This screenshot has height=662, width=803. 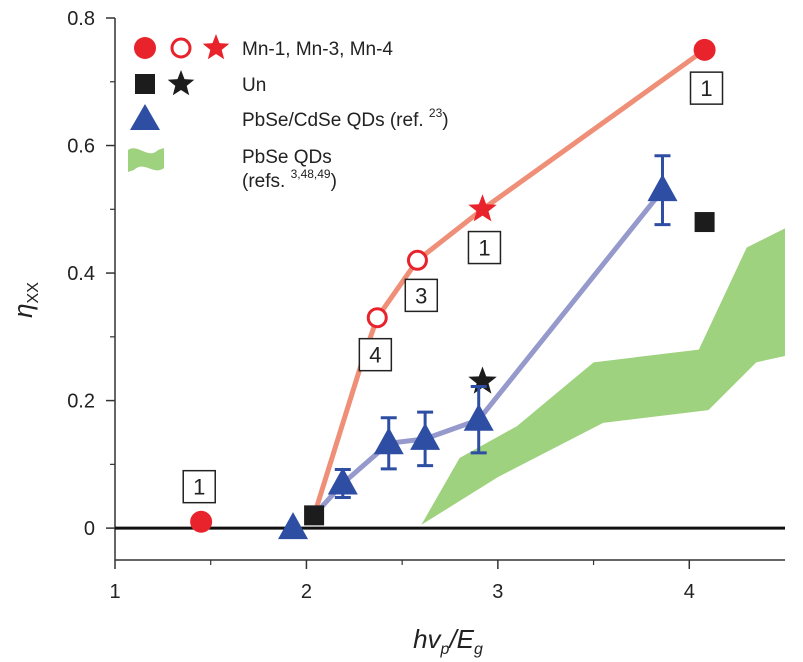 I want to click on x-axis-title: hvp/Eg, so click(x=448, y=641).